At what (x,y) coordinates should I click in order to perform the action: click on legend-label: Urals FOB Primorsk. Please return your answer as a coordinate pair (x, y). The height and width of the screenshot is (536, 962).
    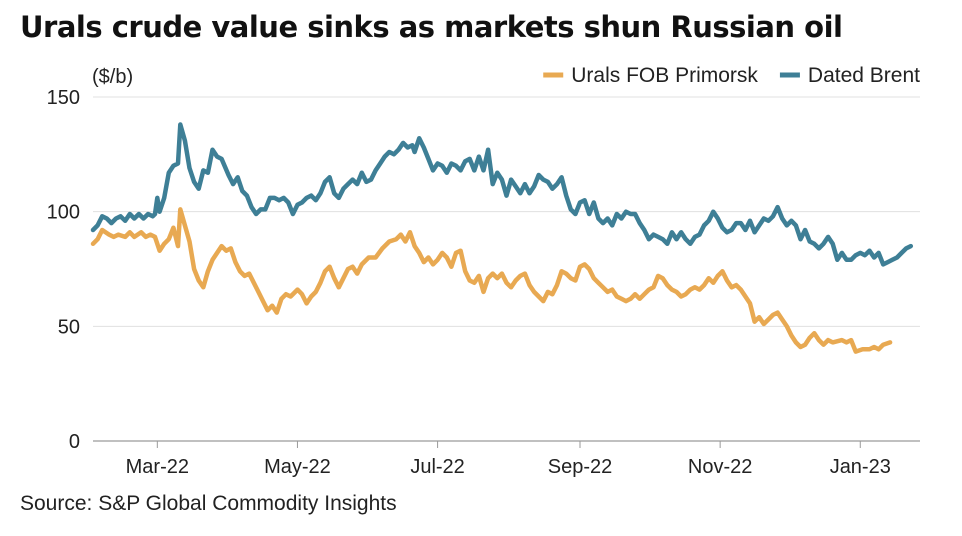
    Looking at the image, I should click on (664, 75).